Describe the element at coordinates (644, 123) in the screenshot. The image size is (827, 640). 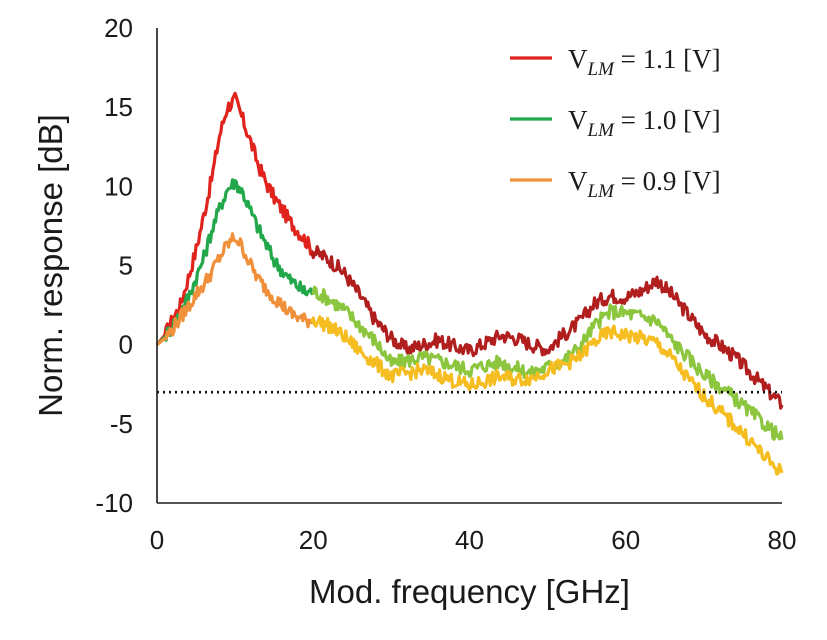
I see `legend-label: VLM = 1.0 [V]` at that location.